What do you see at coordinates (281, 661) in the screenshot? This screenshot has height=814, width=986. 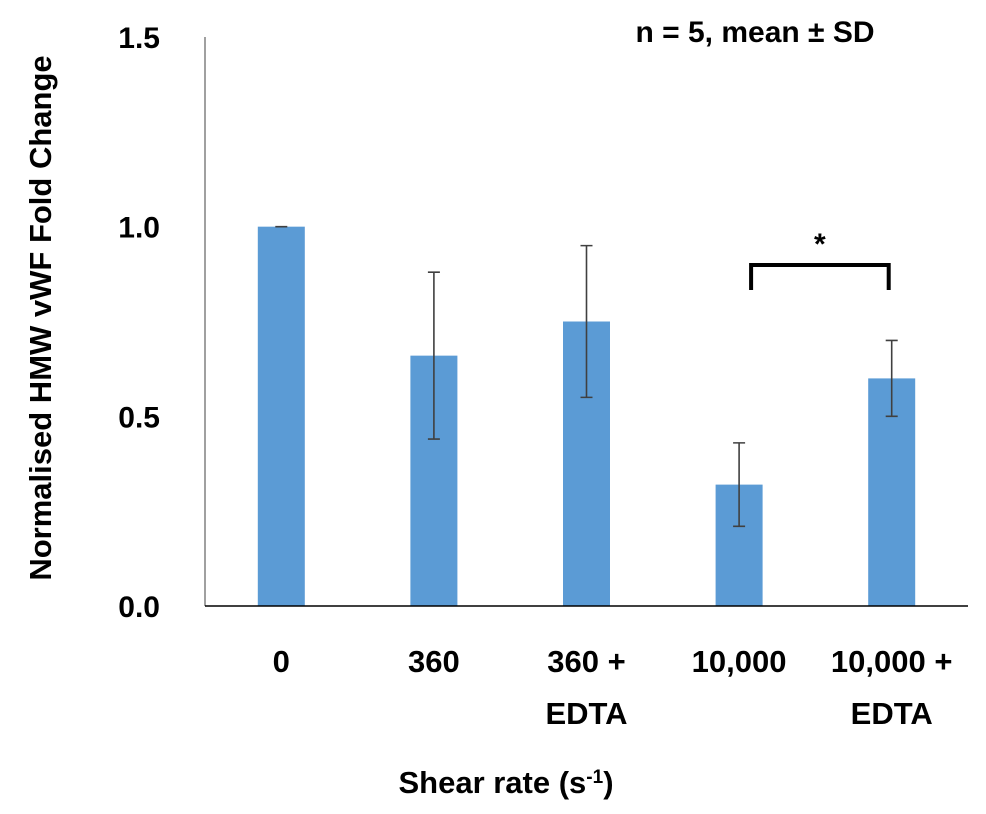 I see `x-tick-label: 0` at bounding box center [281, 661].